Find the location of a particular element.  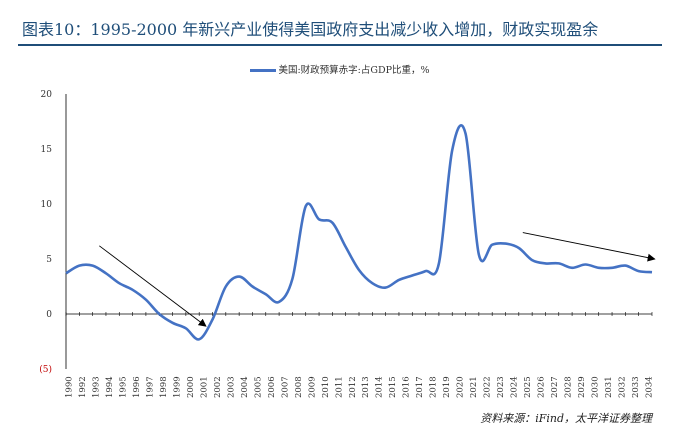

x-tick-label: 2020 is located at coordinates (461, 387).